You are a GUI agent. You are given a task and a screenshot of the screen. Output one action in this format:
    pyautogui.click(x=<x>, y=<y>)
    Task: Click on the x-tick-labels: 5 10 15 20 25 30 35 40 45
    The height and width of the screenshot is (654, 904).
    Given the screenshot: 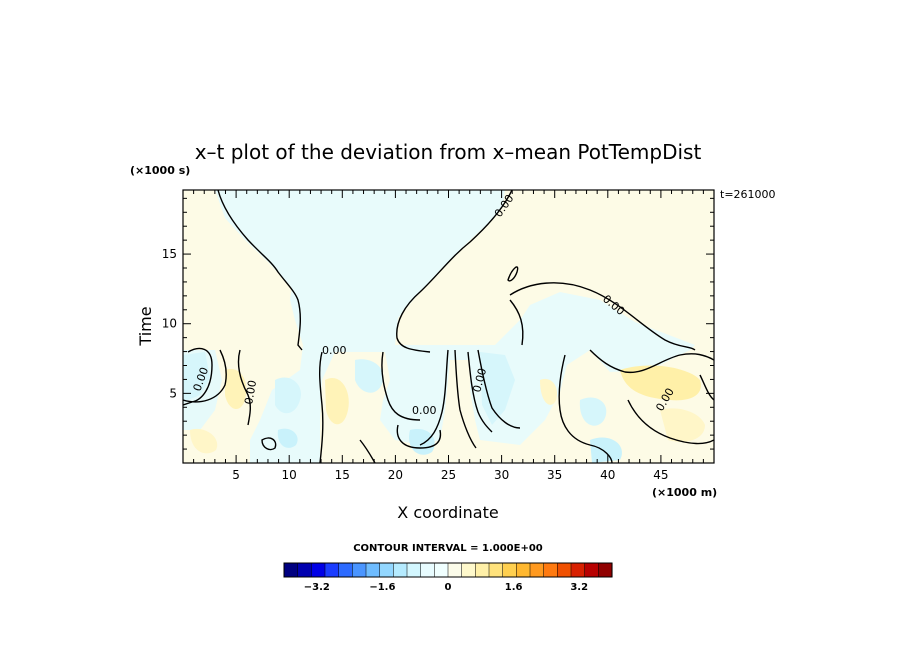 What is the action you would take?
    pyautogui.click(x=450, y=475)
    